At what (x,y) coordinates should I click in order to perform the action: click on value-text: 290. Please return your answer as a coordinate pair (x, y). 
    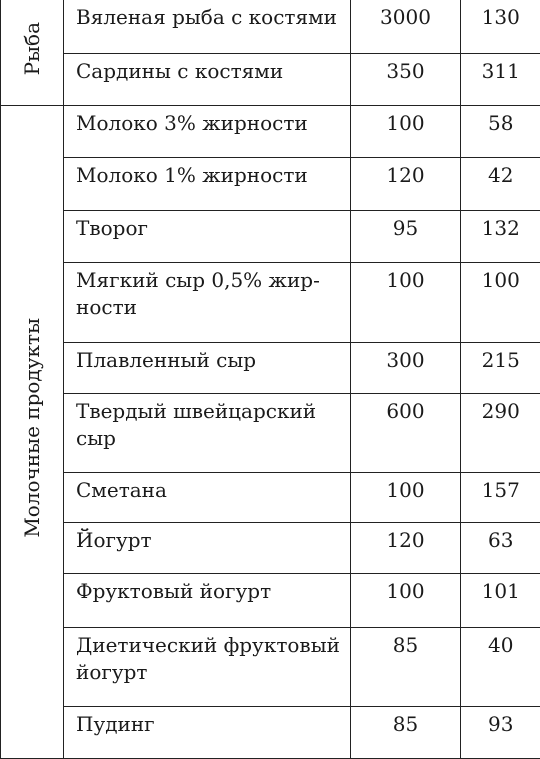
    Looking at the image, I should click on (500, 411).